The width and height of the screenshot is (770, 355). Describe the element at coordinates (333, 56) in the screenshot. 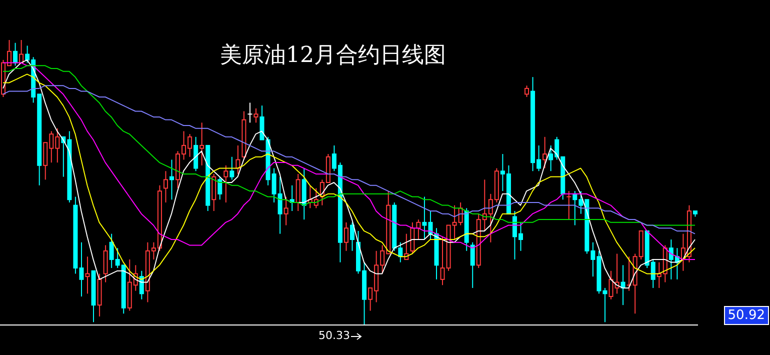

I see `chart-title: 美原油12月合约日线图` at that location.